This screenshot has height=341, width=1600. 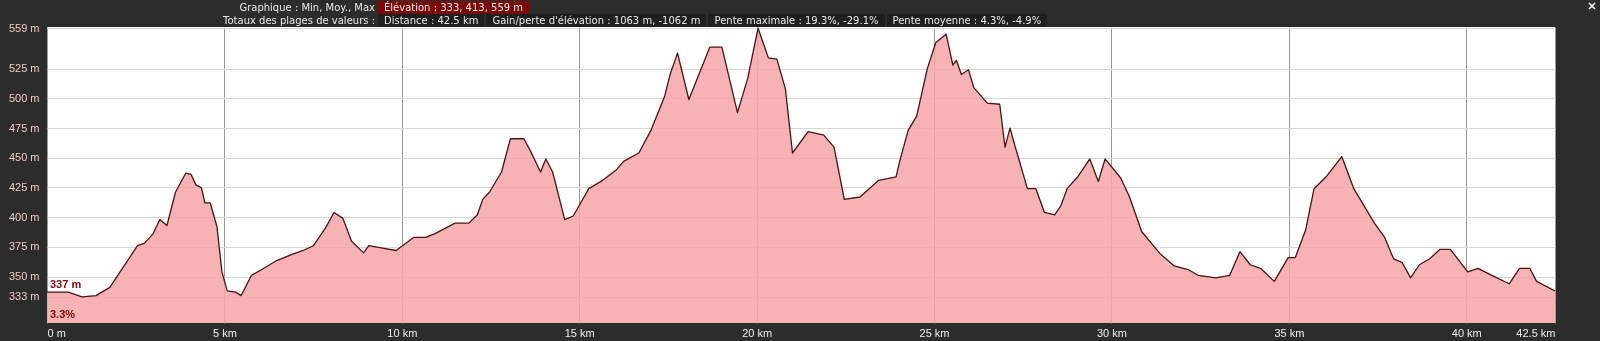 What do you see at coordinates (1536, 332) in the screenshot?
I see `x-tick-label: 42.5 km` at bounding box center [1536, 332].